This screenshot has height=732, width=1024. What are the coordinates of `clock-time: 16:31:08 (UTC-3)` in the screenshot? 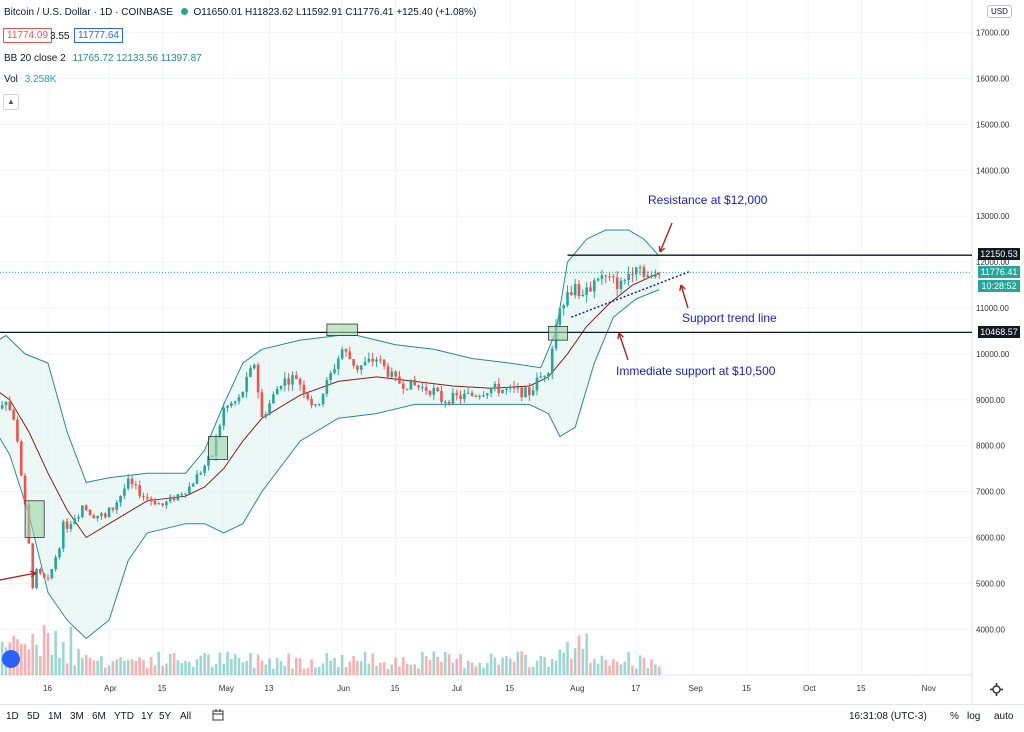 It's located at (888, 716).